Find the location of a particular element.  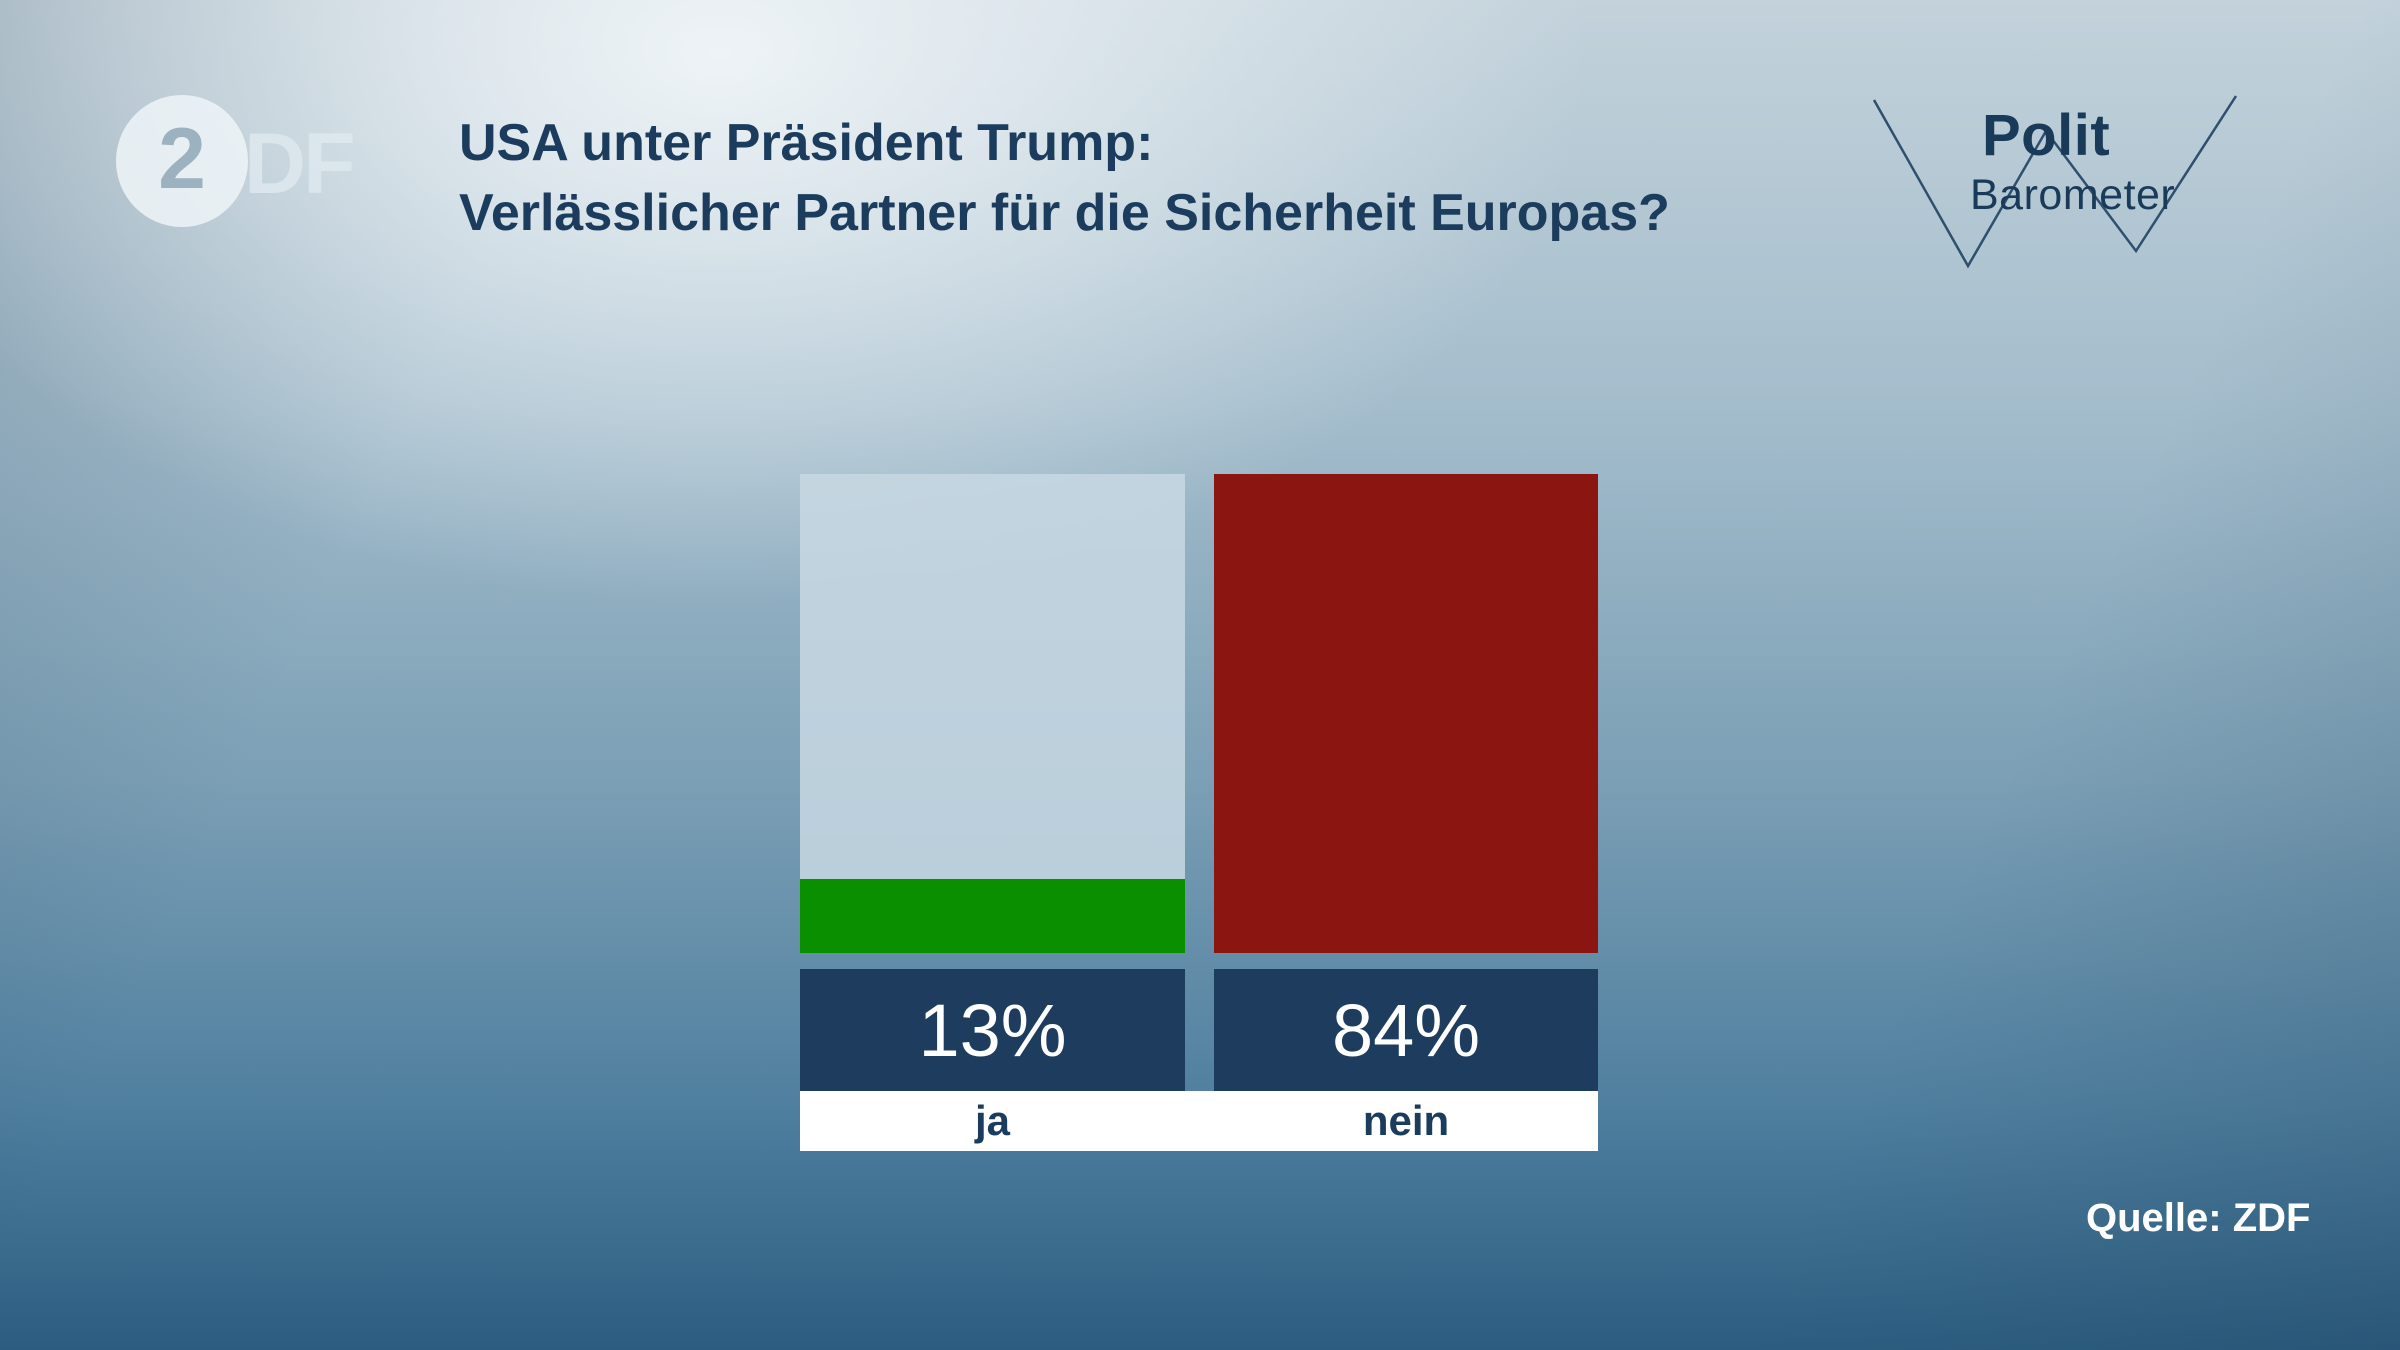

value-box-nein: 84% is located at coordinates (1406, 1030).